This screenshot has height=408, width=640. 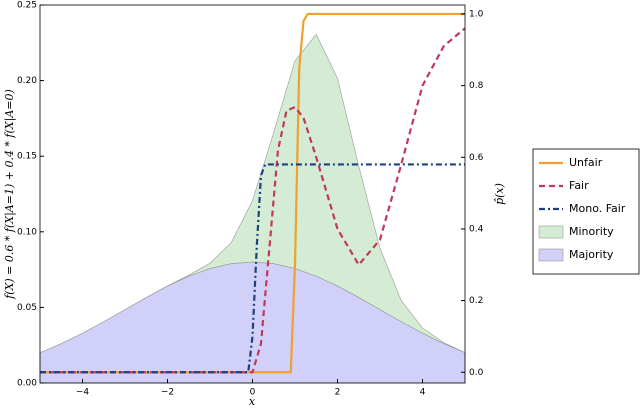 What do you see at coordinates (253, 393) in the screenshot?
I see `x-tick-label: 0` at bounding box center [253, 393].